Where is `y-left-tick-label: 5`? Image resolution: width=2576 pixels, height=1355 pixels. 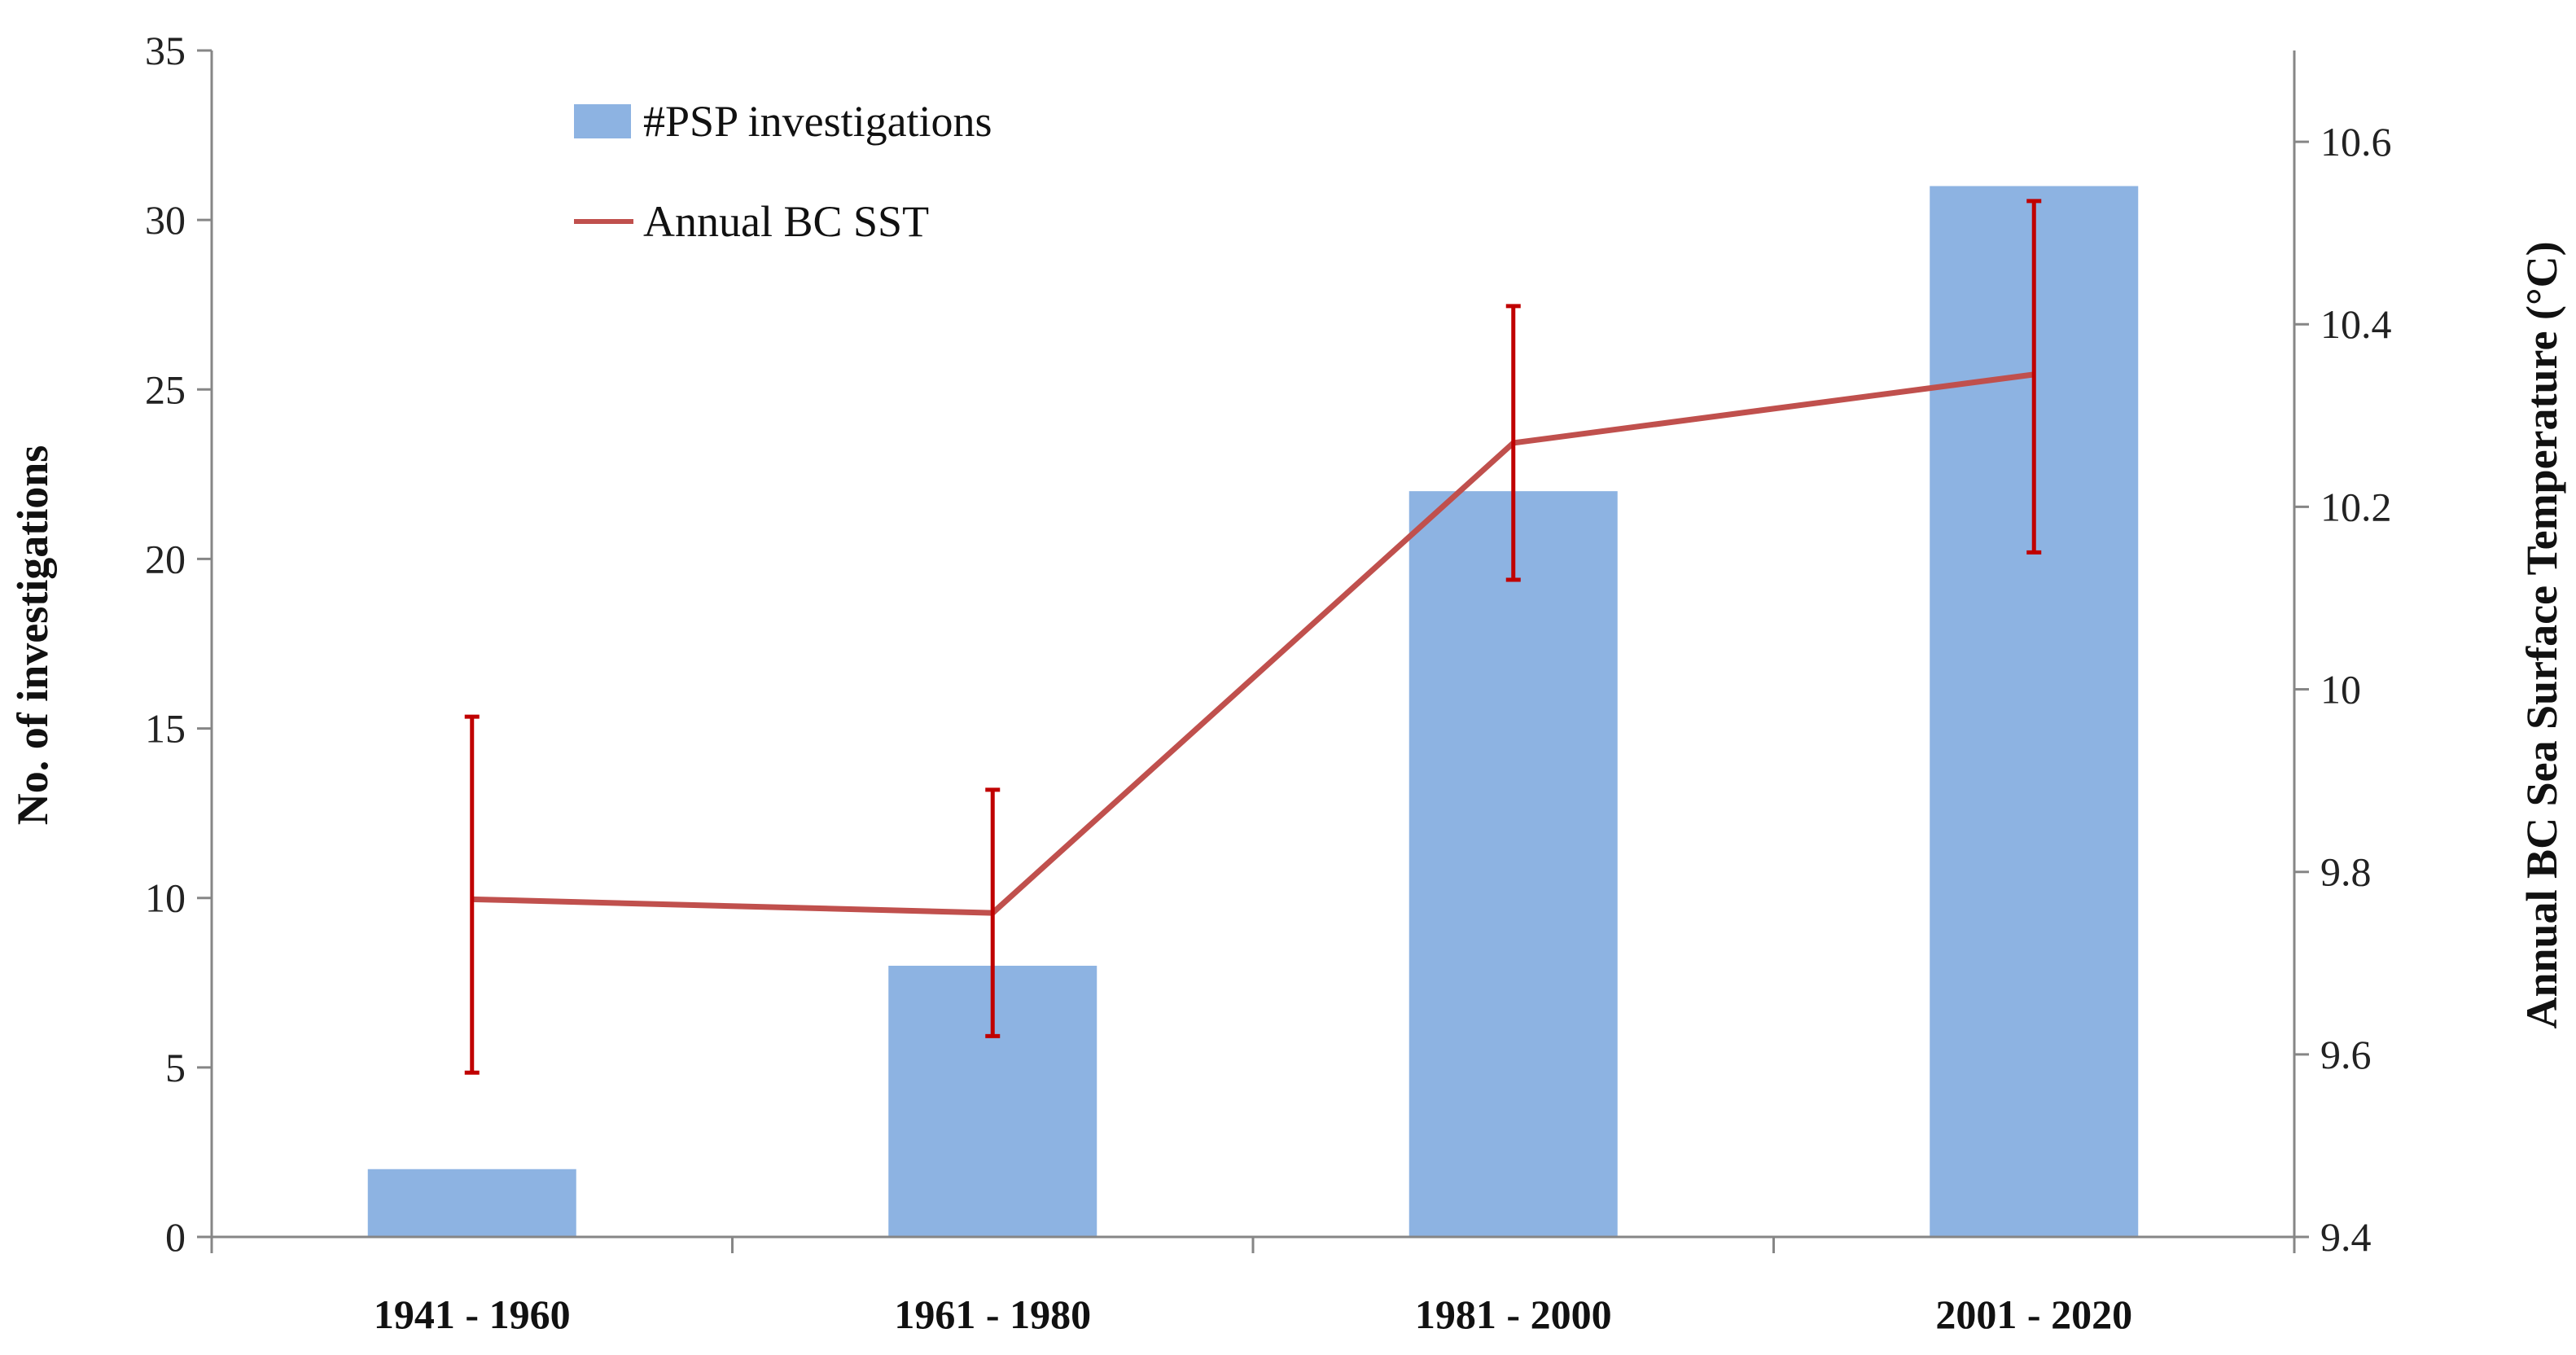 y-left-tick-label: 5 is located at coordinates (175, 1067).